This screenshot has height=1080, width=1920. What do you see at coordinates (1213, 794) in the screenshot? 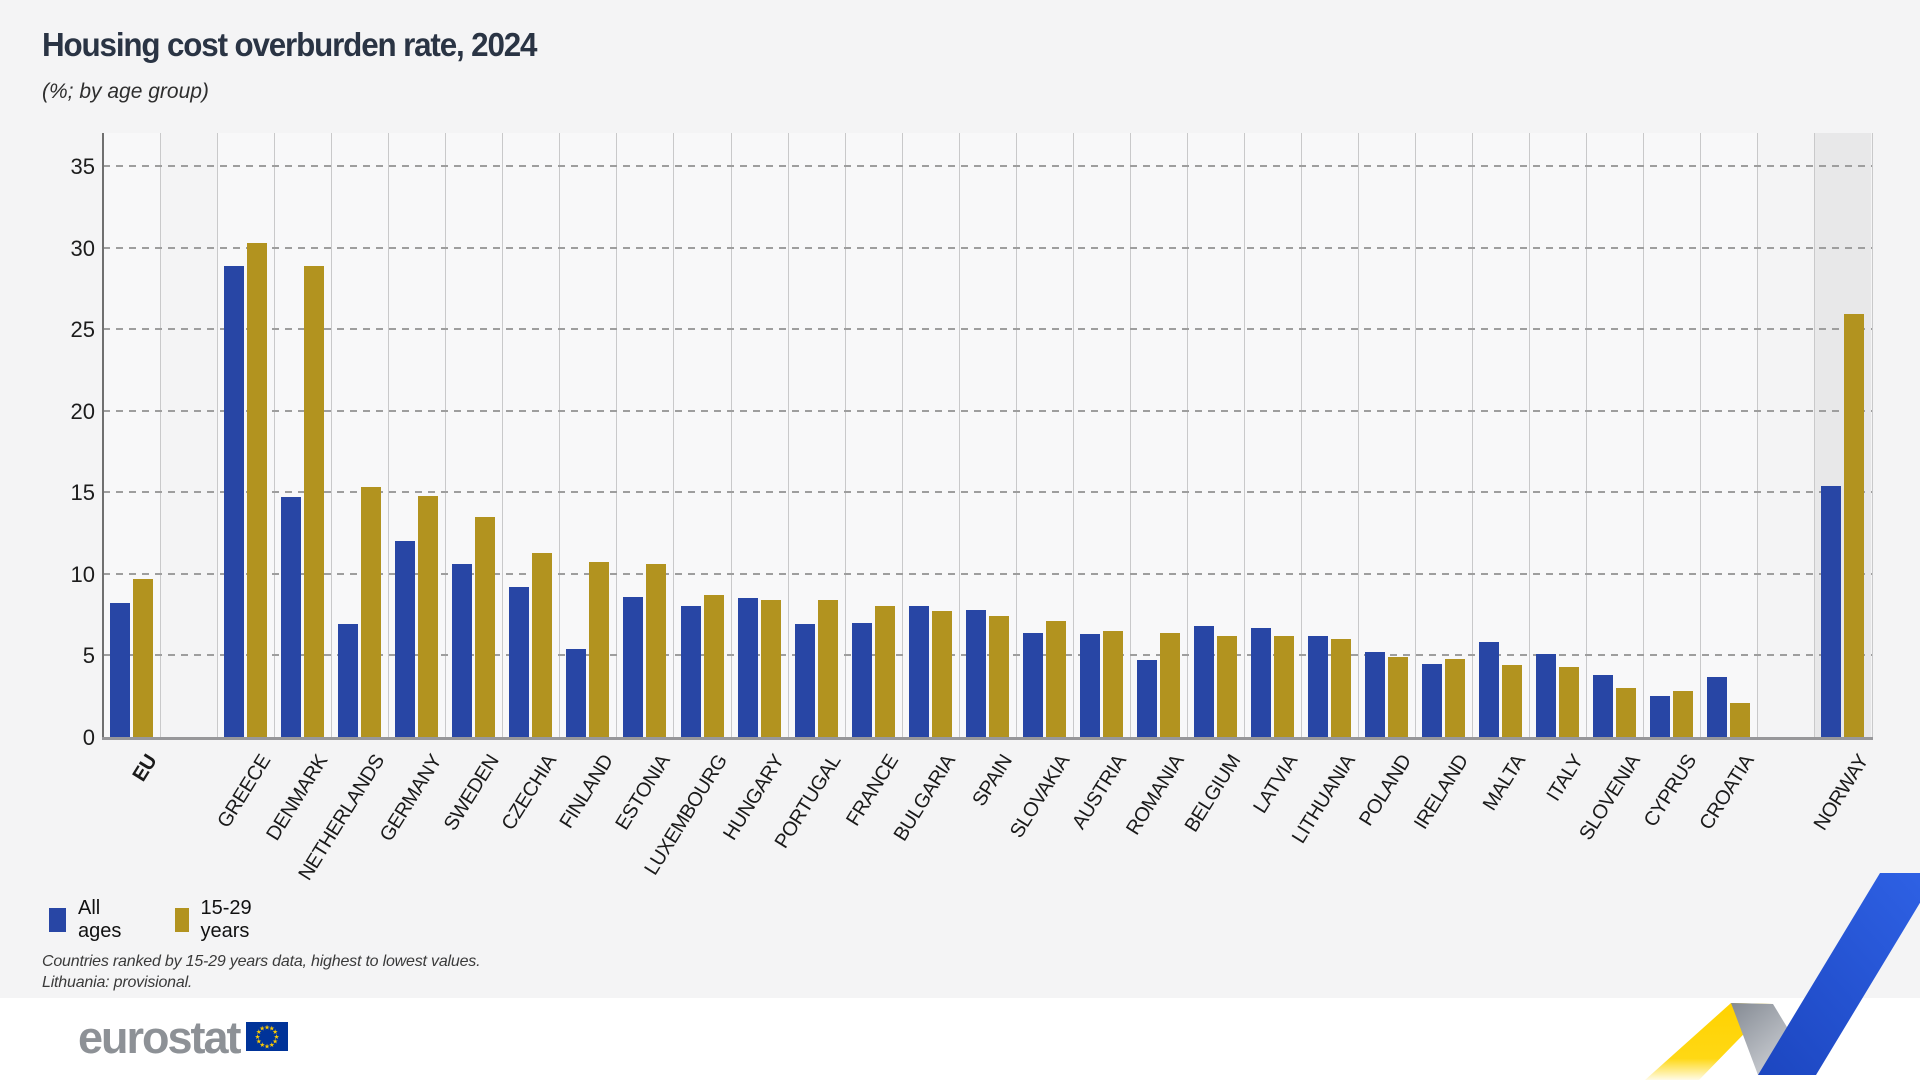
I see `x-axis-label-belgium: BELGIUM` at bounding box center [1213, 794].